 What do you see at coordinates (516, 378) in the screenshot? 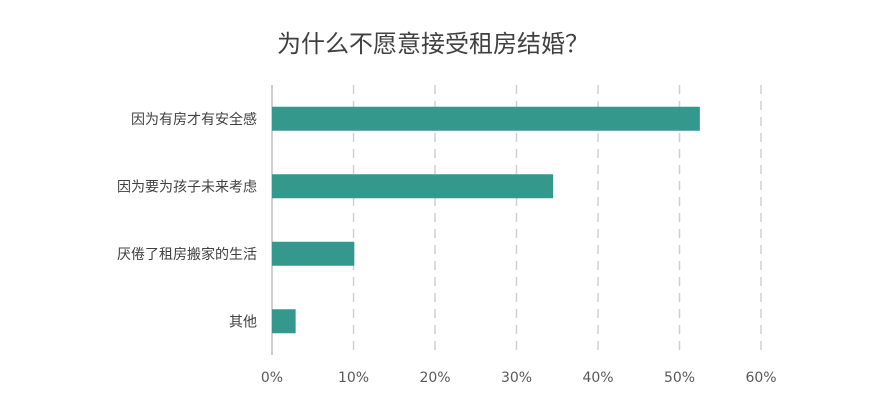
I see `x-tick-label: 30%` at bounding box center [516, 378].